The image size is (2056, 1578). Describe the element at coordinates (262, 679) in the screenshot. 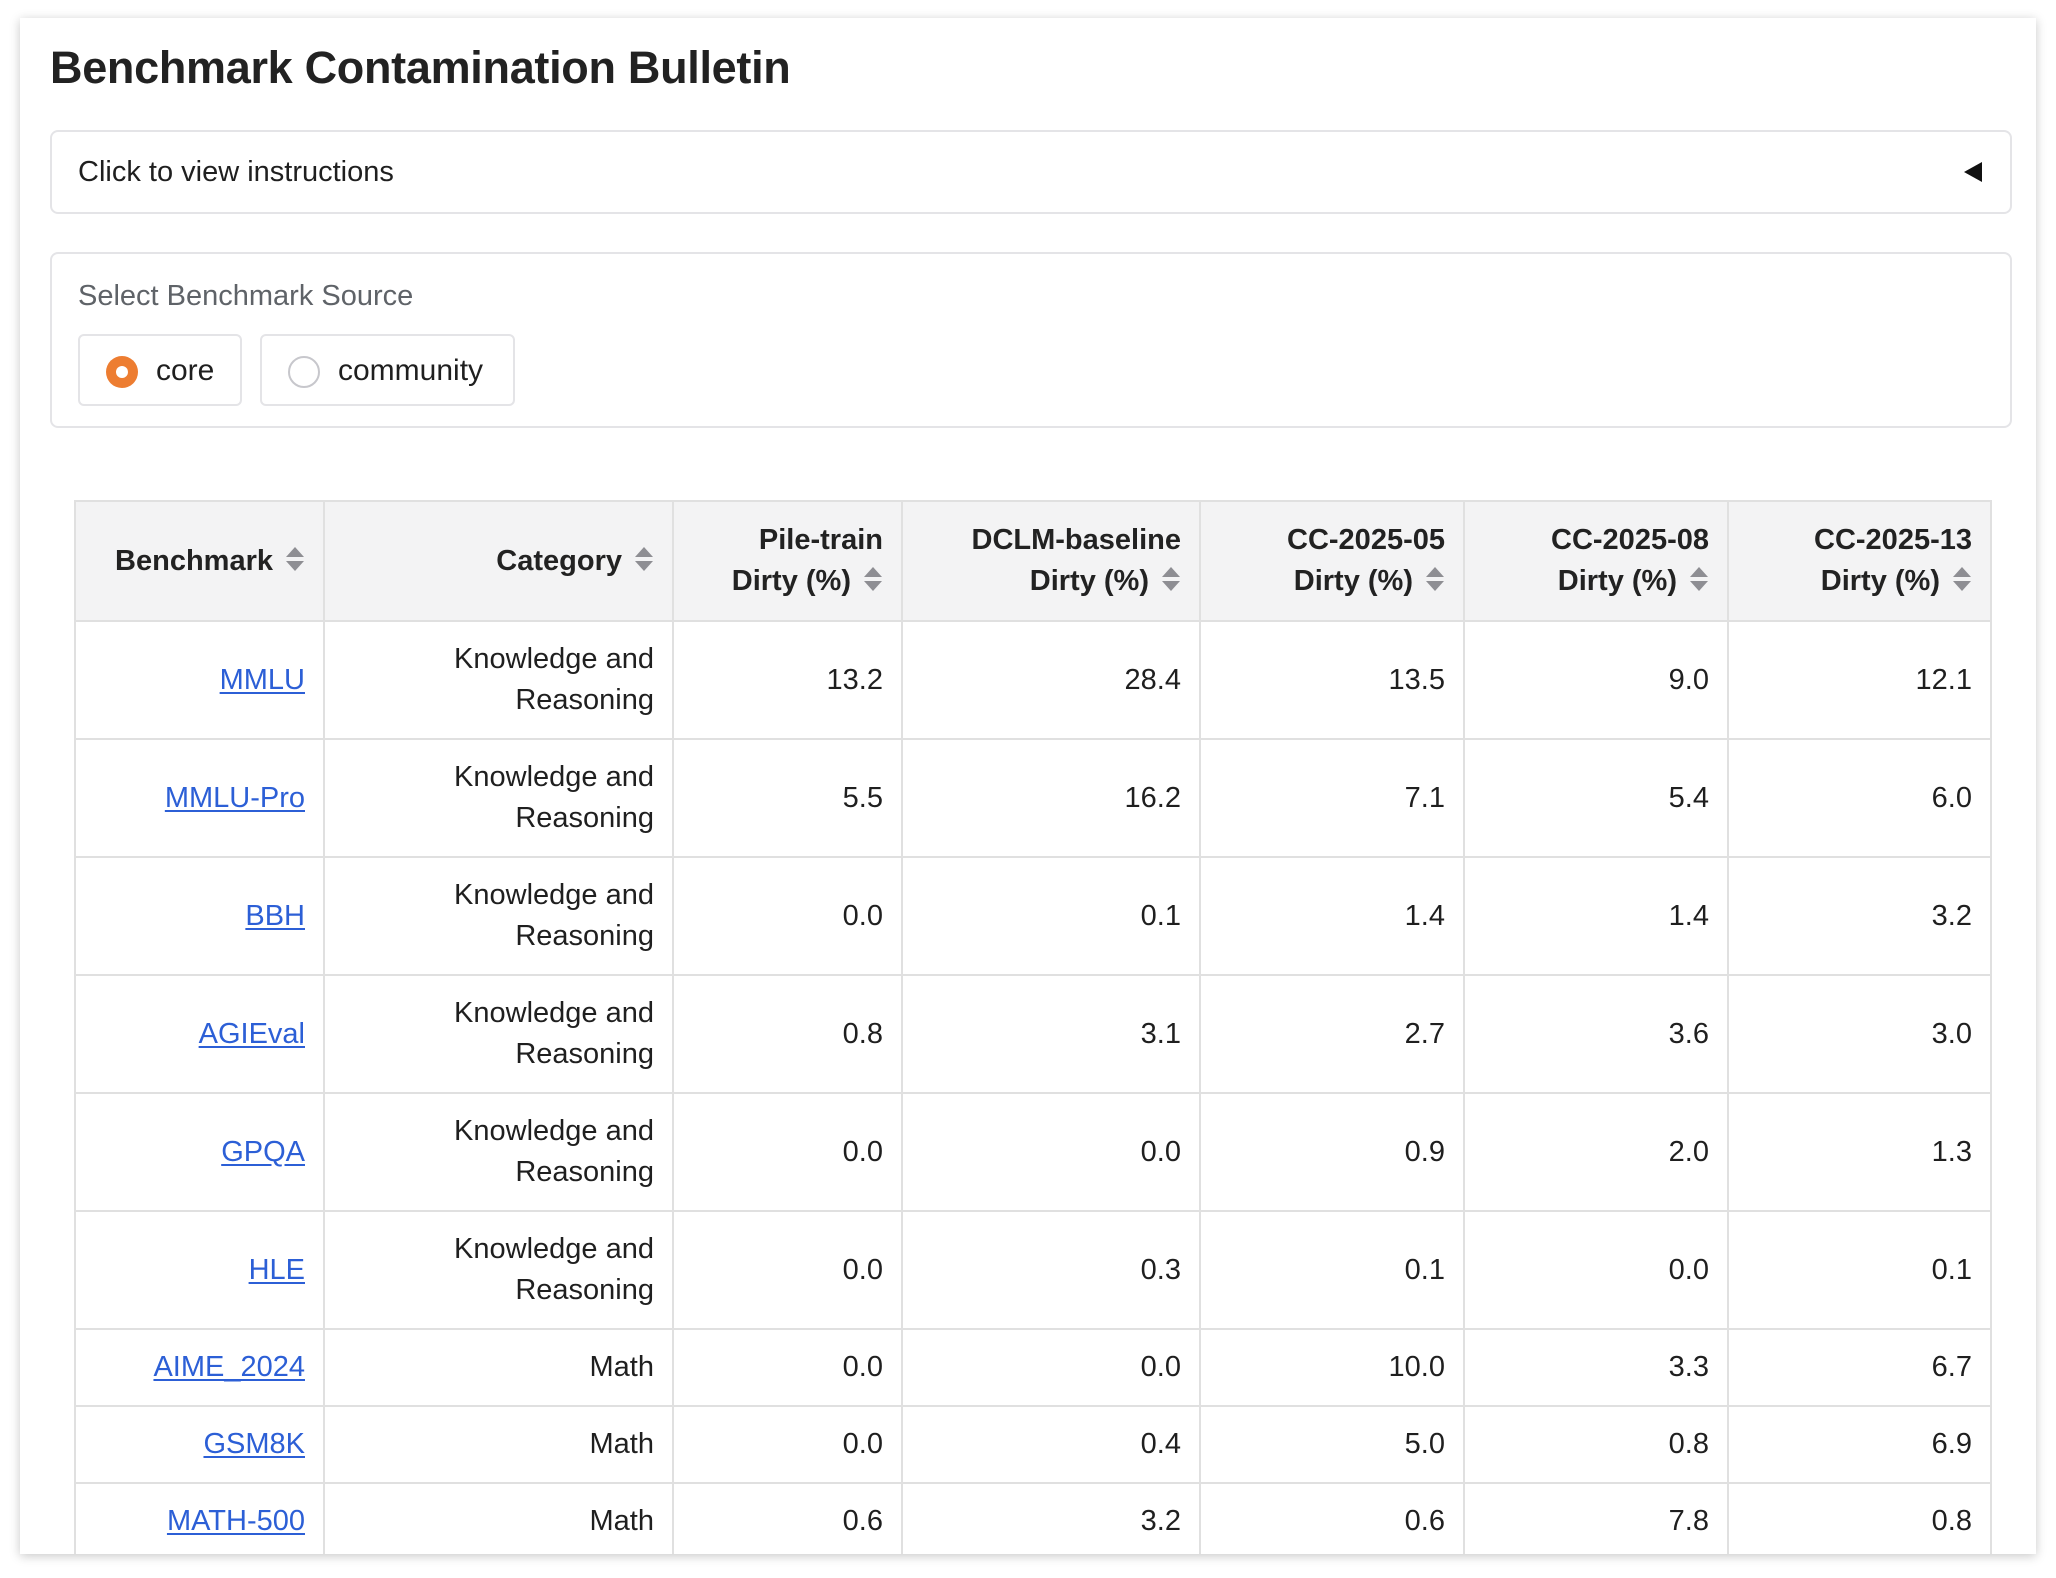

I see `benchmark-link: MMLU` at that location.